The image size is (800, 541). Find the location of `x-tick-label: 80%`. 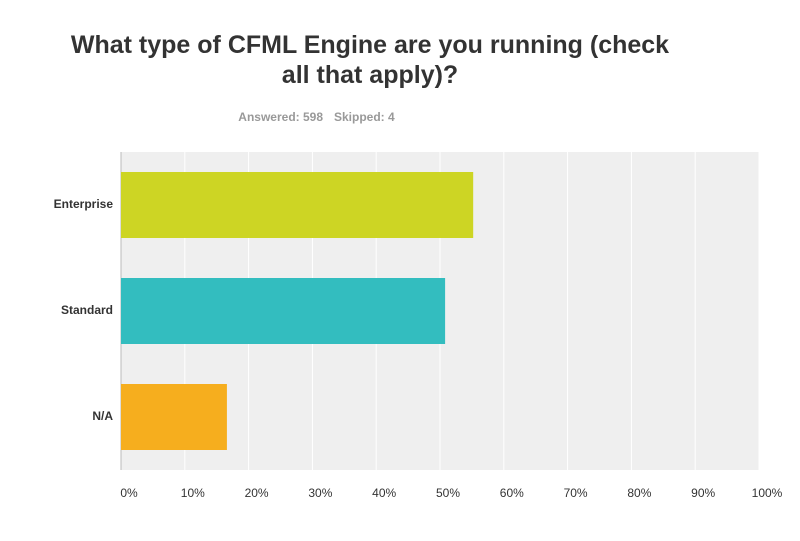

x-tick-label: 80% is located at coordinates (639, 493).